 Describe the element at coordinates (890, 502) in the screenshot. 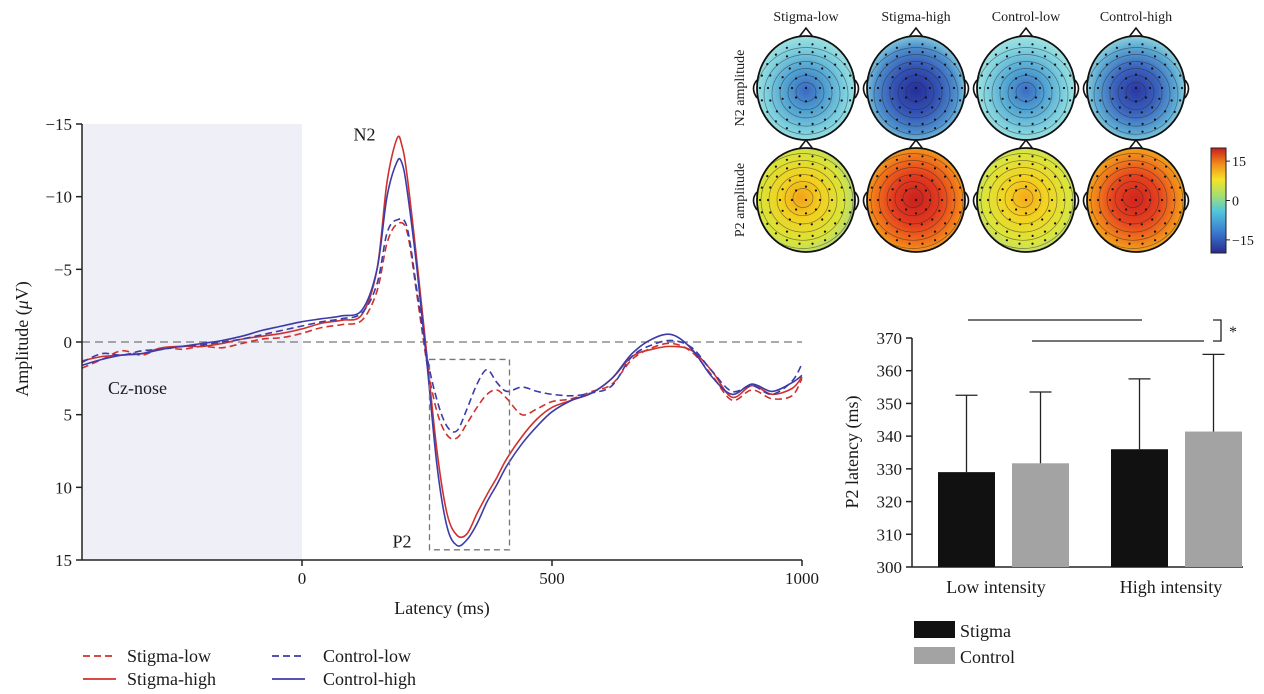

I see `bar-y-tick-label: 320` at that location.